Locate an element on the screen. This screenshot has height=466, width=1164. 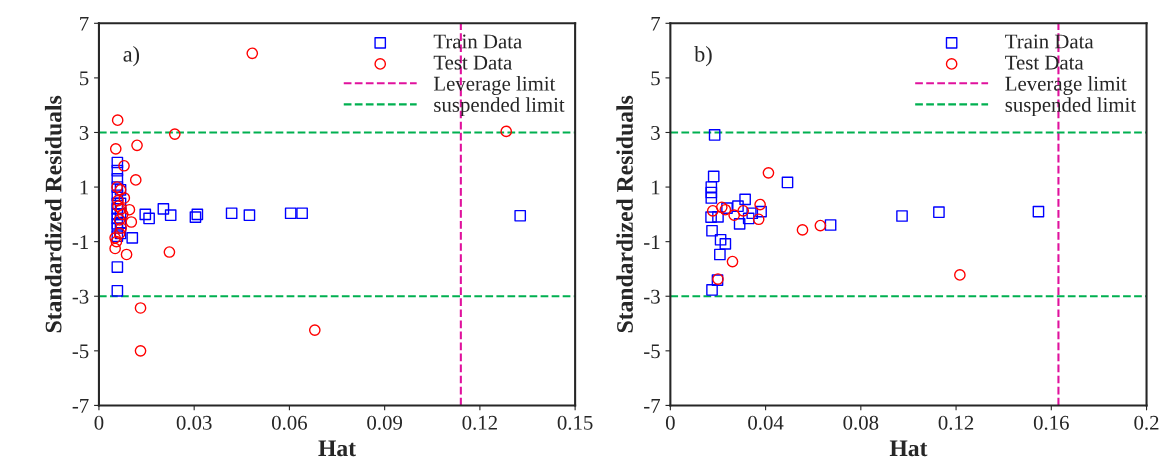
x-tick-label: 0.06 is located at coordinates (289, 422).